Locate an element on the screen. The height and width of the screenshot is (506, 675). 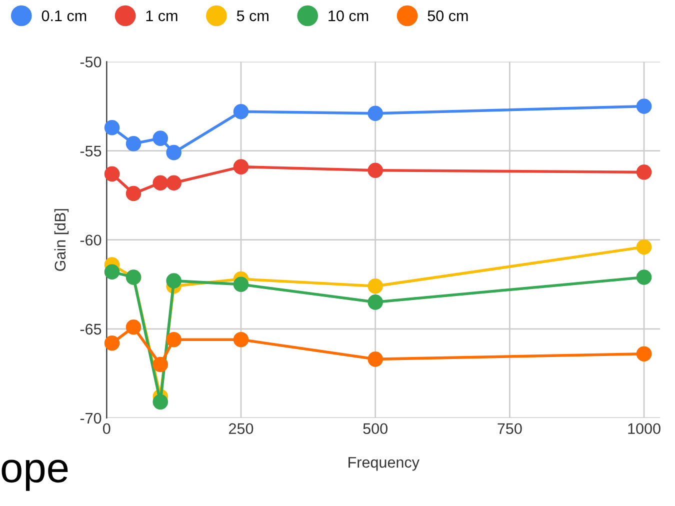
y-tick-label: -50 is located at coordinates (91, 62).